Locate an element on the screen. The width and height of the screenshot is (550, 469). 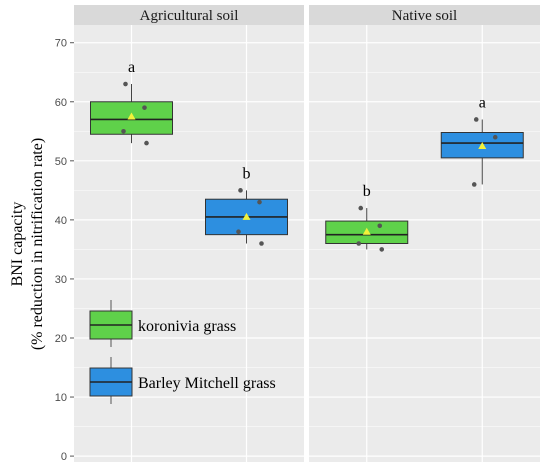
legend-label: koronivia grass is located at coordinates (187, 326).